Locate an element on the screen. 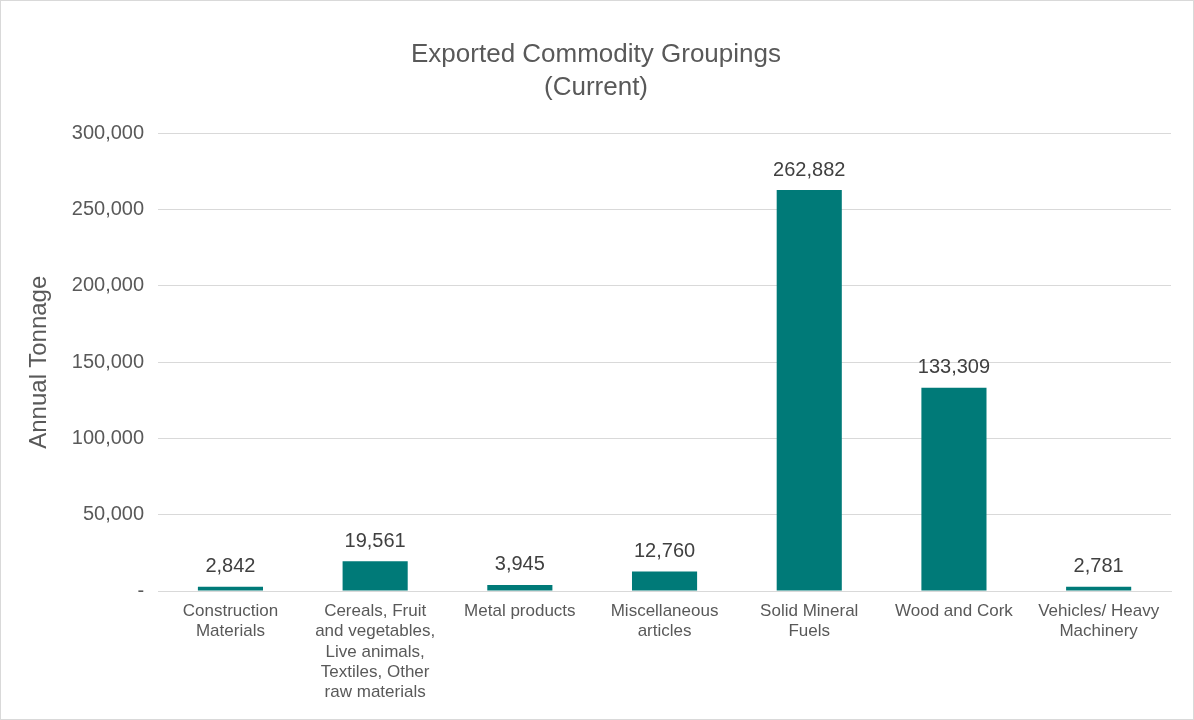  data-label: 2,781 is located at coordinates (1098, 565).